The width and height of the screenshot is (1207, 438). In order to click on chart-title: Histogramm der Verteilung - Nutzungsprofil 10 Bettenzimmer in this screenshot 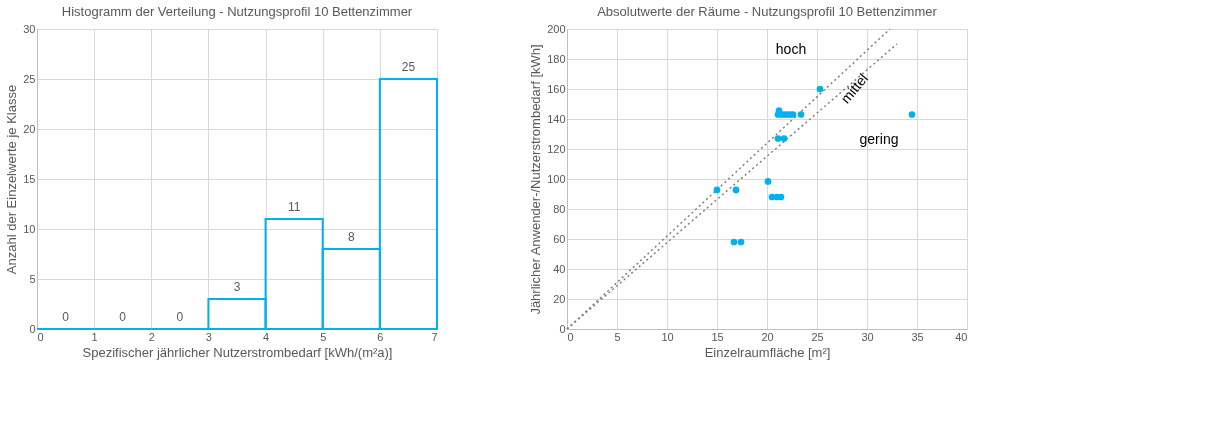, I will do `click(237, 11)`.